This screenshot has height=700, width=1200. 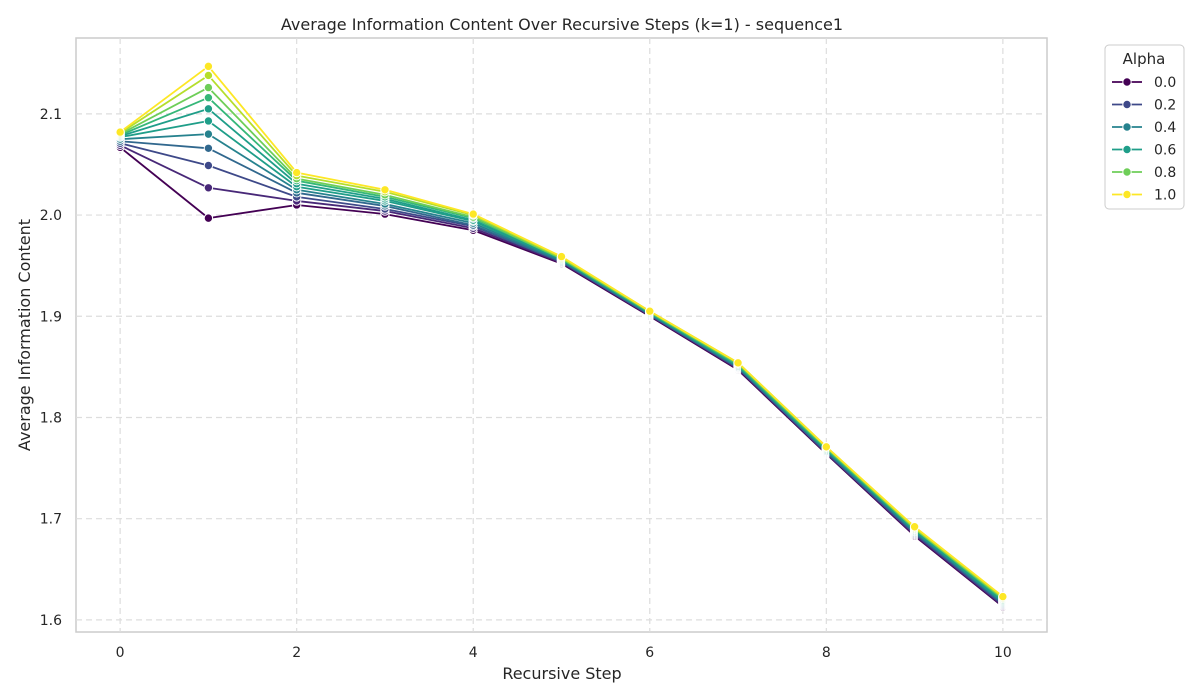 What do you see at coordinates (51, 520) in the screenshot?
I see `y-tick-label: 1.7` at bounding box center [51, 520].